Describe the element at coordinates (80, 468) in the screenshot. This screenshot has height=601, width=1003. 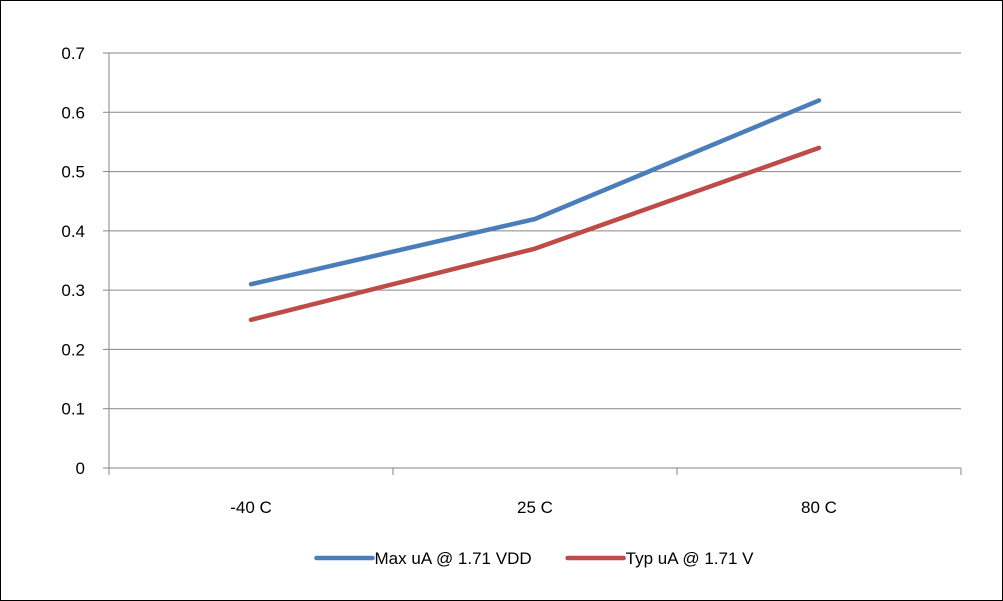
I see `y-tick-label: 0` at that location.